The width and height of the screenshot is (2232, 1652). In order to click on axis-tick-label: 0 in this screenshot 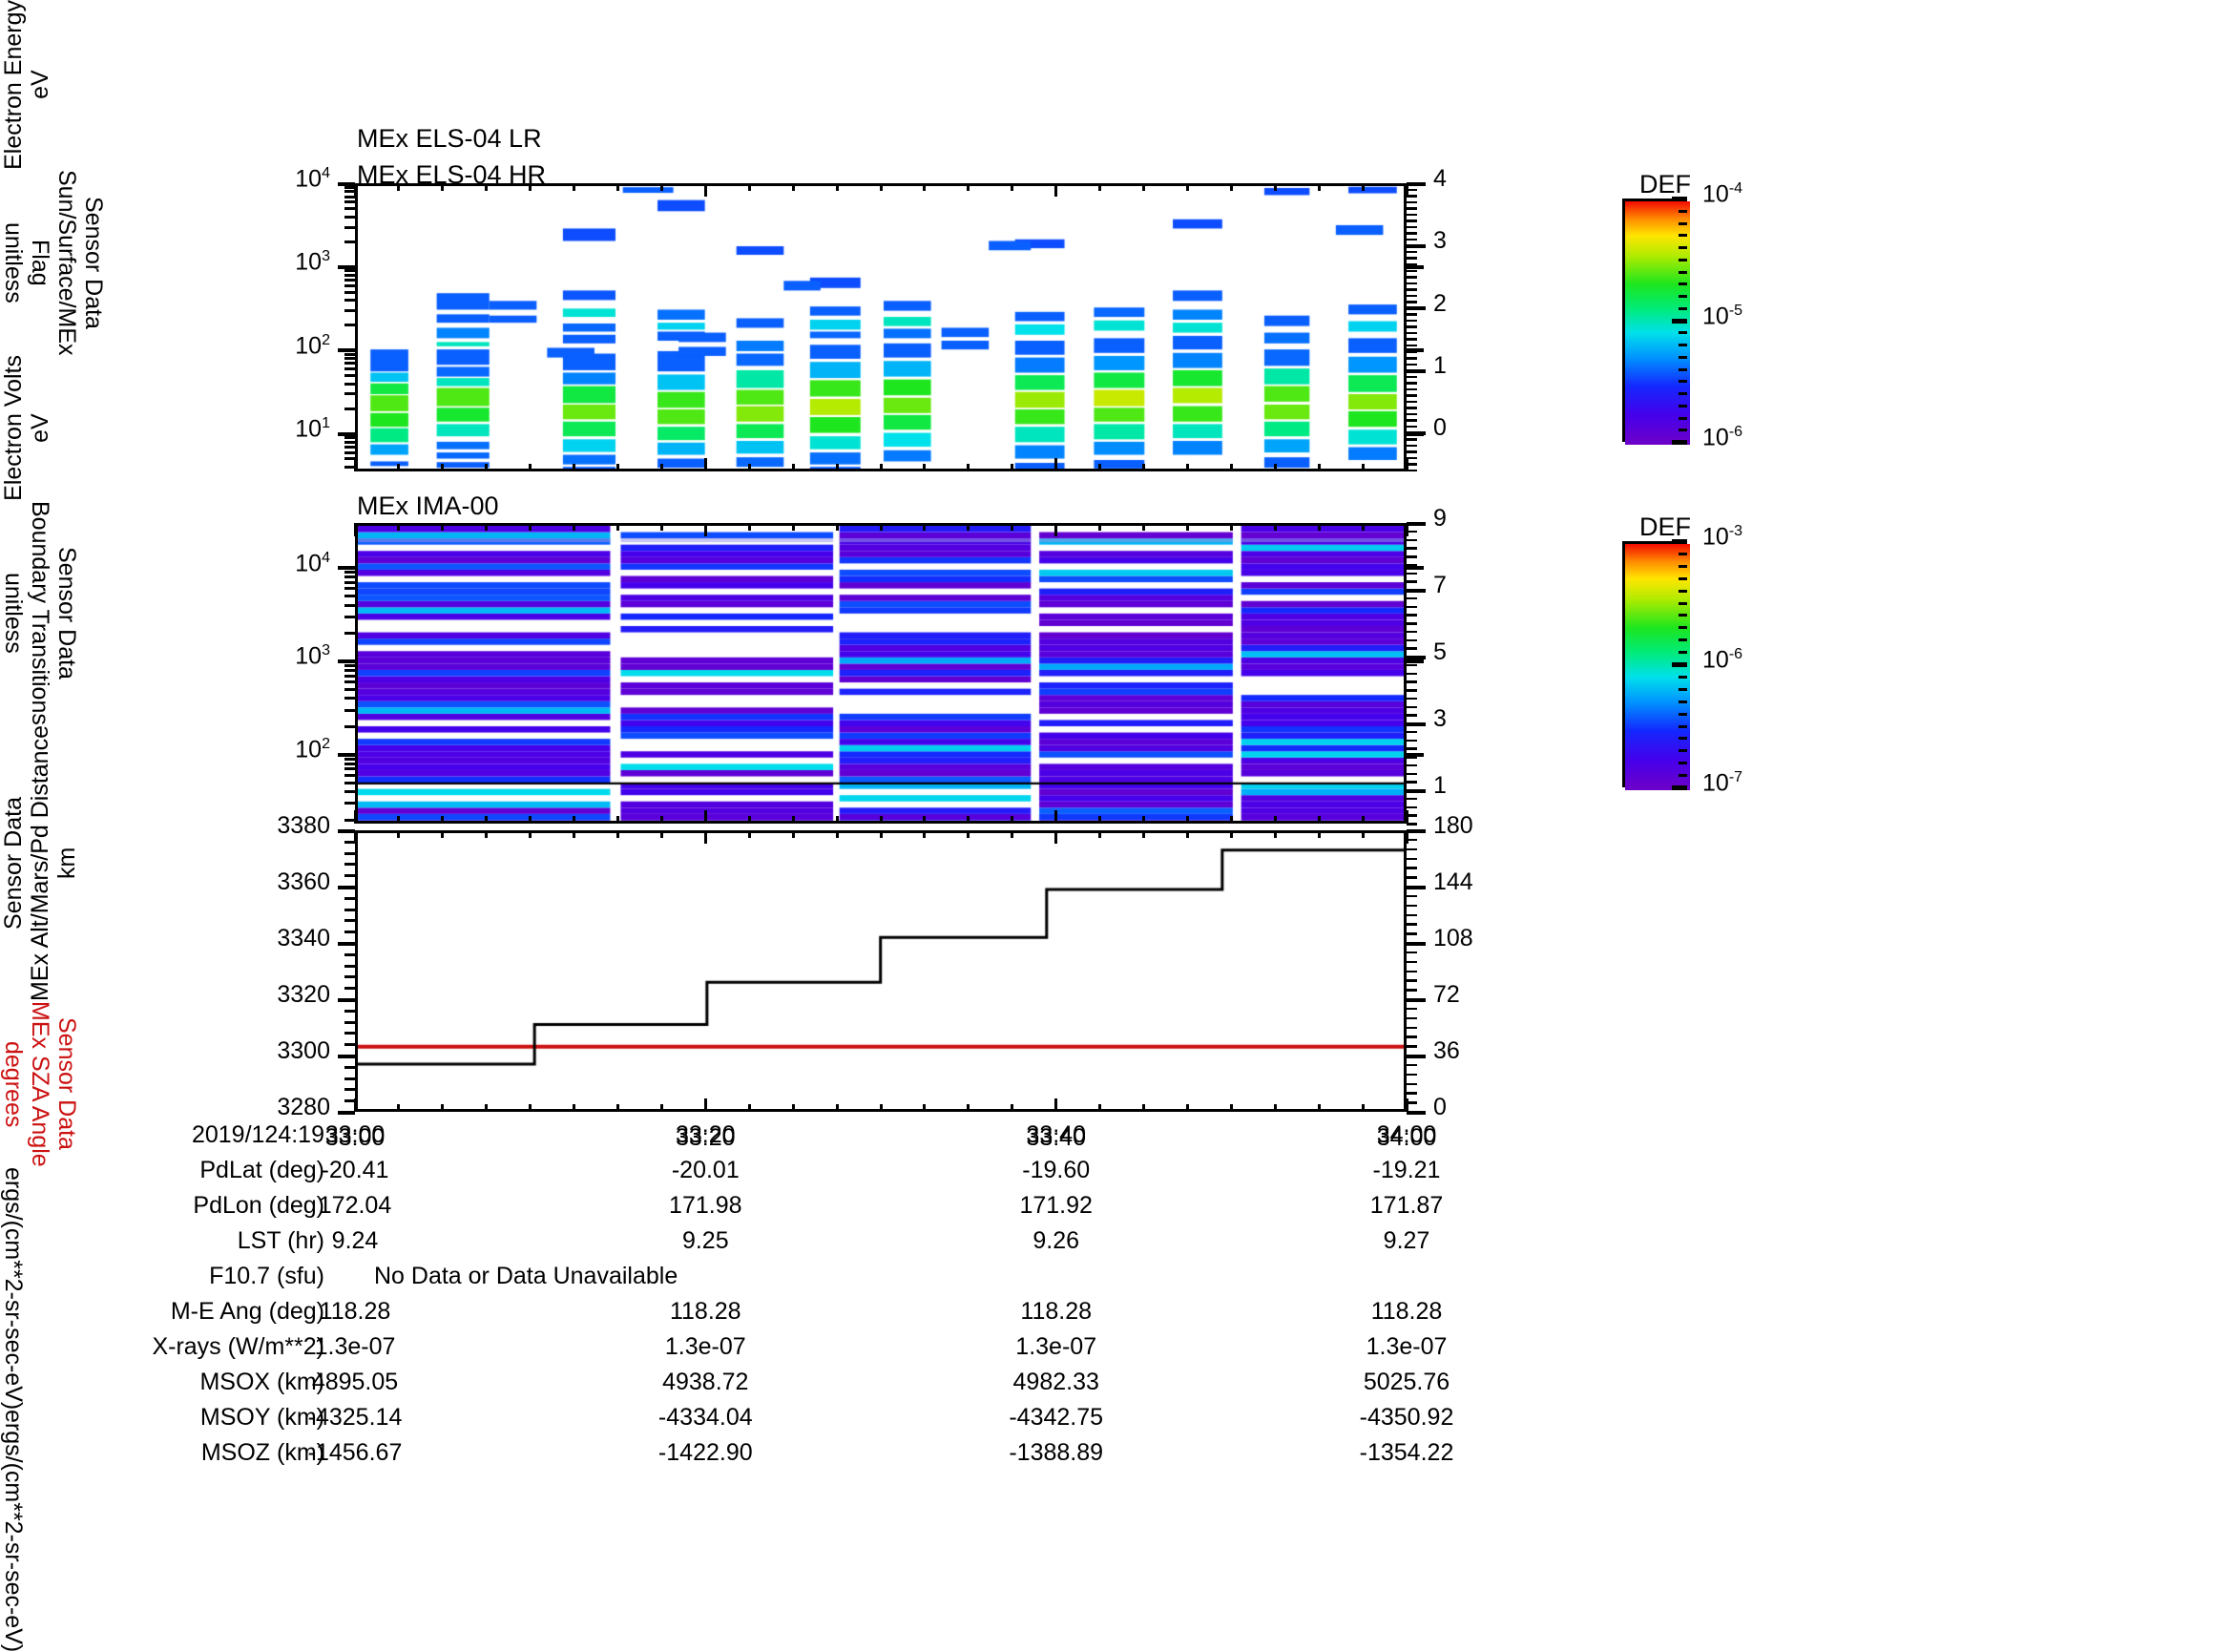, I will do `click(1440, 428)`.